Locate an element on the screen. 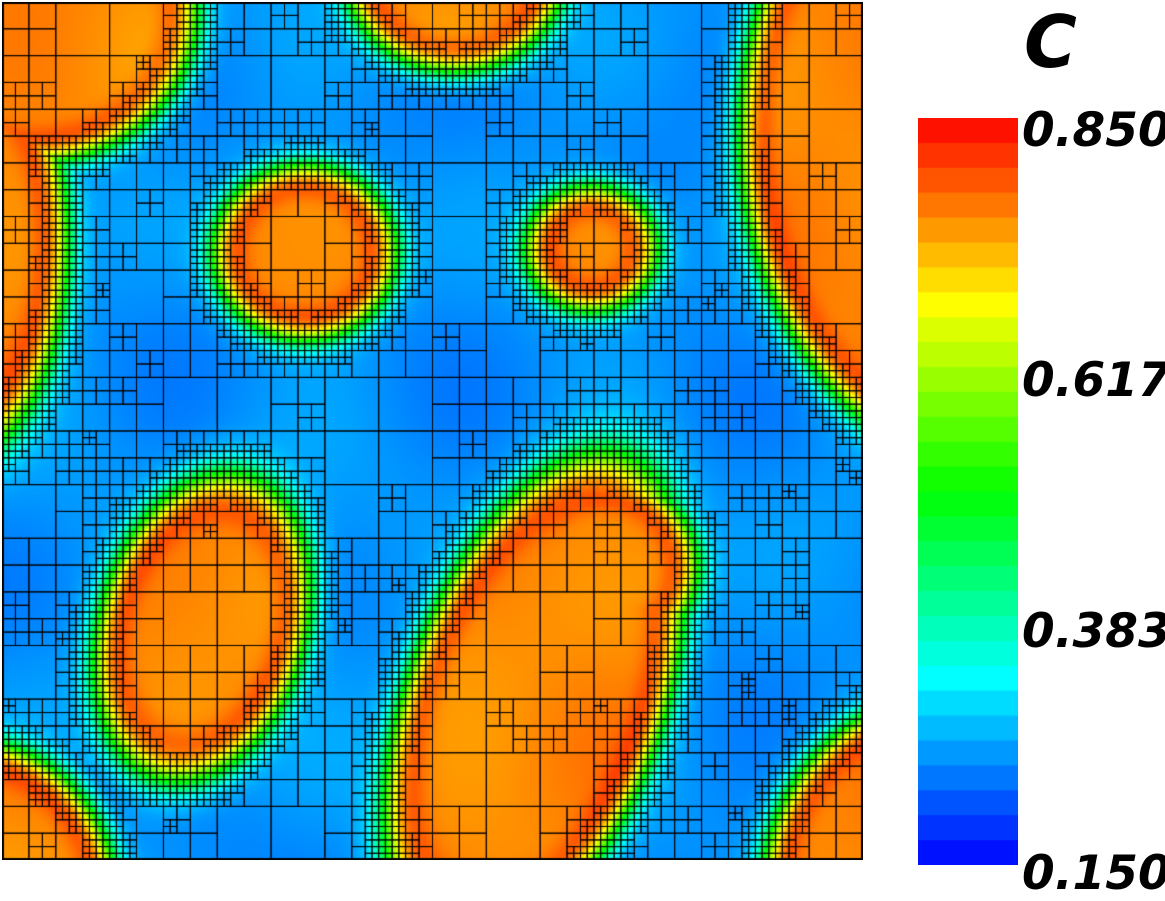 This screenshot has width=1165, height=901. colorbar-tick-lower: 0.383 is located at coordinates (1093, 631).